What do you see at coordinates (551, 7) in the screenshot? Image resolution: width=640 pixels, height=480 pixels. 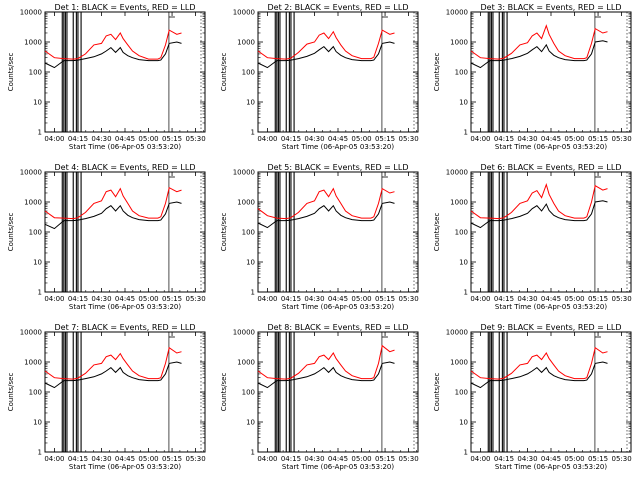 I see `panel-title: Det 3: BLACK = Events, RED = LLD` at bounding box center [551, 7].